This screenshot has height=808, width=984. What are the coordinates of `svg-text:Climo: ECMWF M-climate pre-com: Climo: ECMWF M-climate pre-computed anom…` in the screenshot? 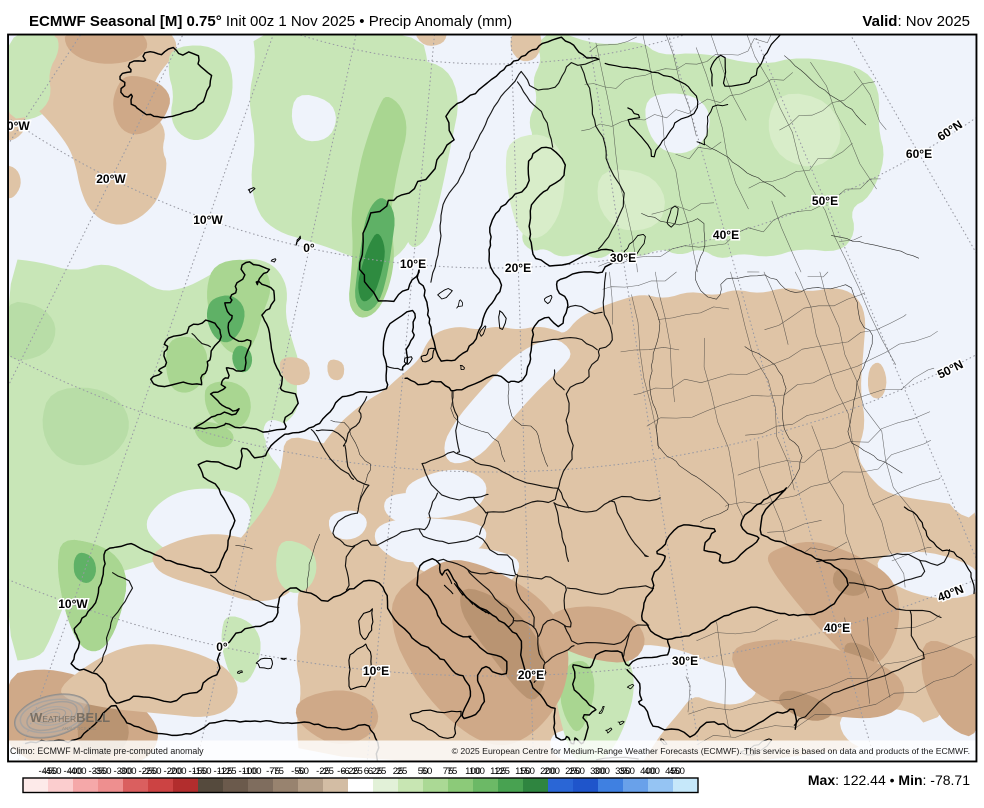 It's located at (107, 751).